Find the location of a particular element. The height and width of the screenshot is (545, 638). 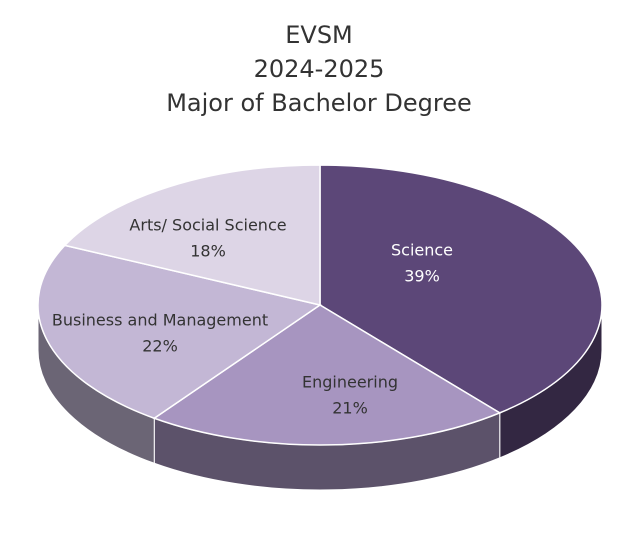

slice-label: Arts/ Social Science is located at coordinates (207, 225).